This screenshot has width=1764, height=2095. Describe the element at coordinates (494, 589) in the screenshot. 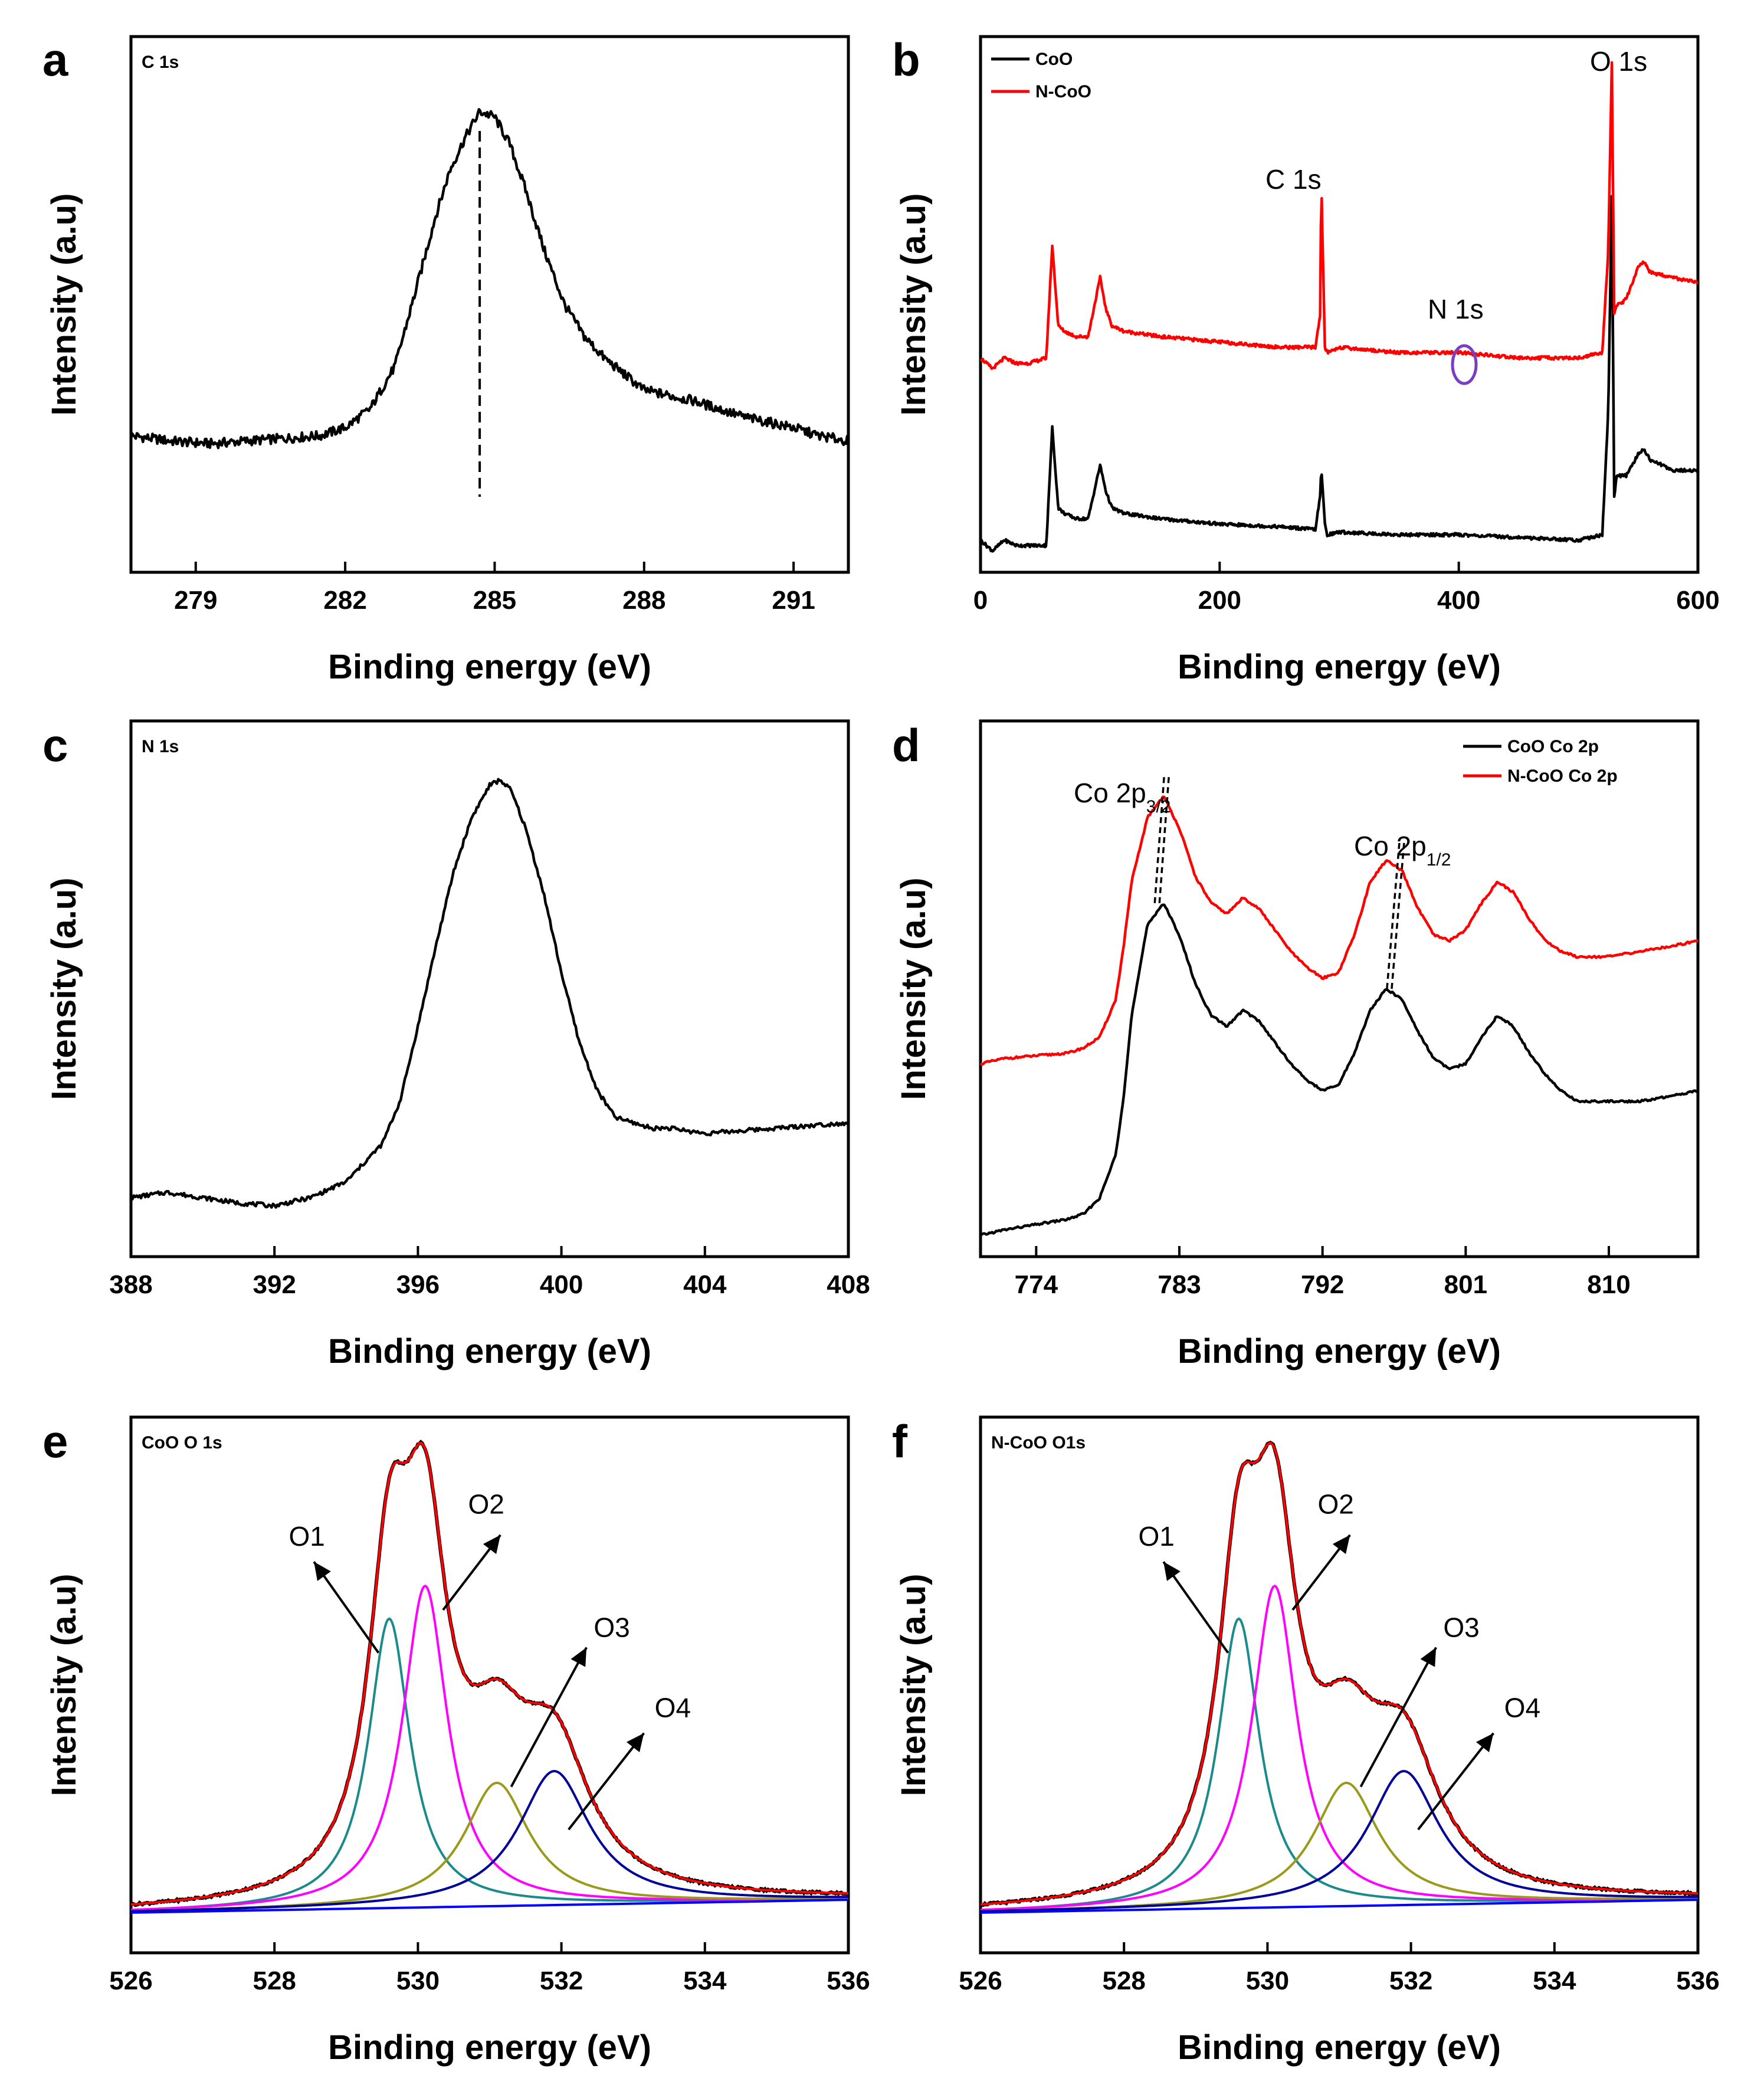

I see `x-ticks: 279 282 285 288 291` at that location.